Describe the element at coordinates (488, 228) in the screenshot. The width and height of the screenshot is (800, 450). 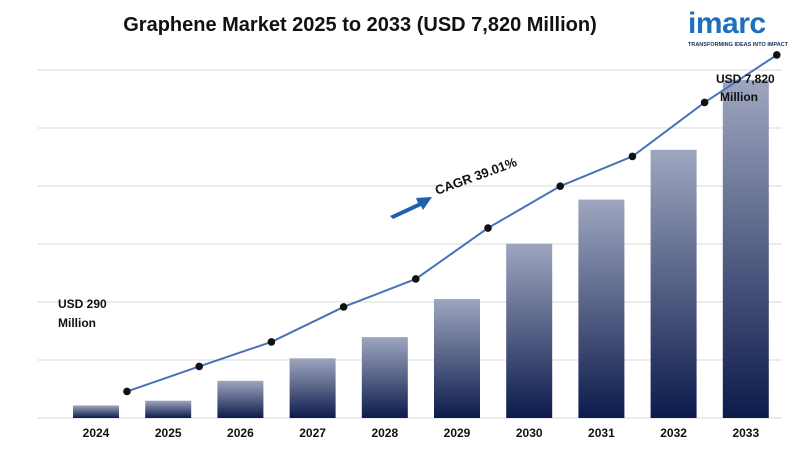
I see `trend-point-2029` at that location.